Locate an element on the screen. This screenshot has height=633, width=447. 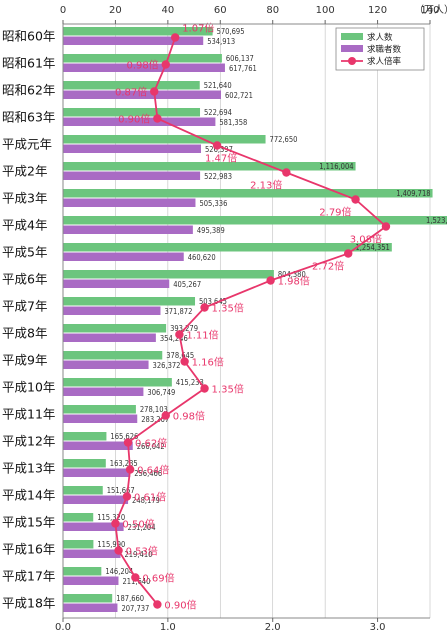
category-label: 平成17年 is located at coordinates (28, 576).